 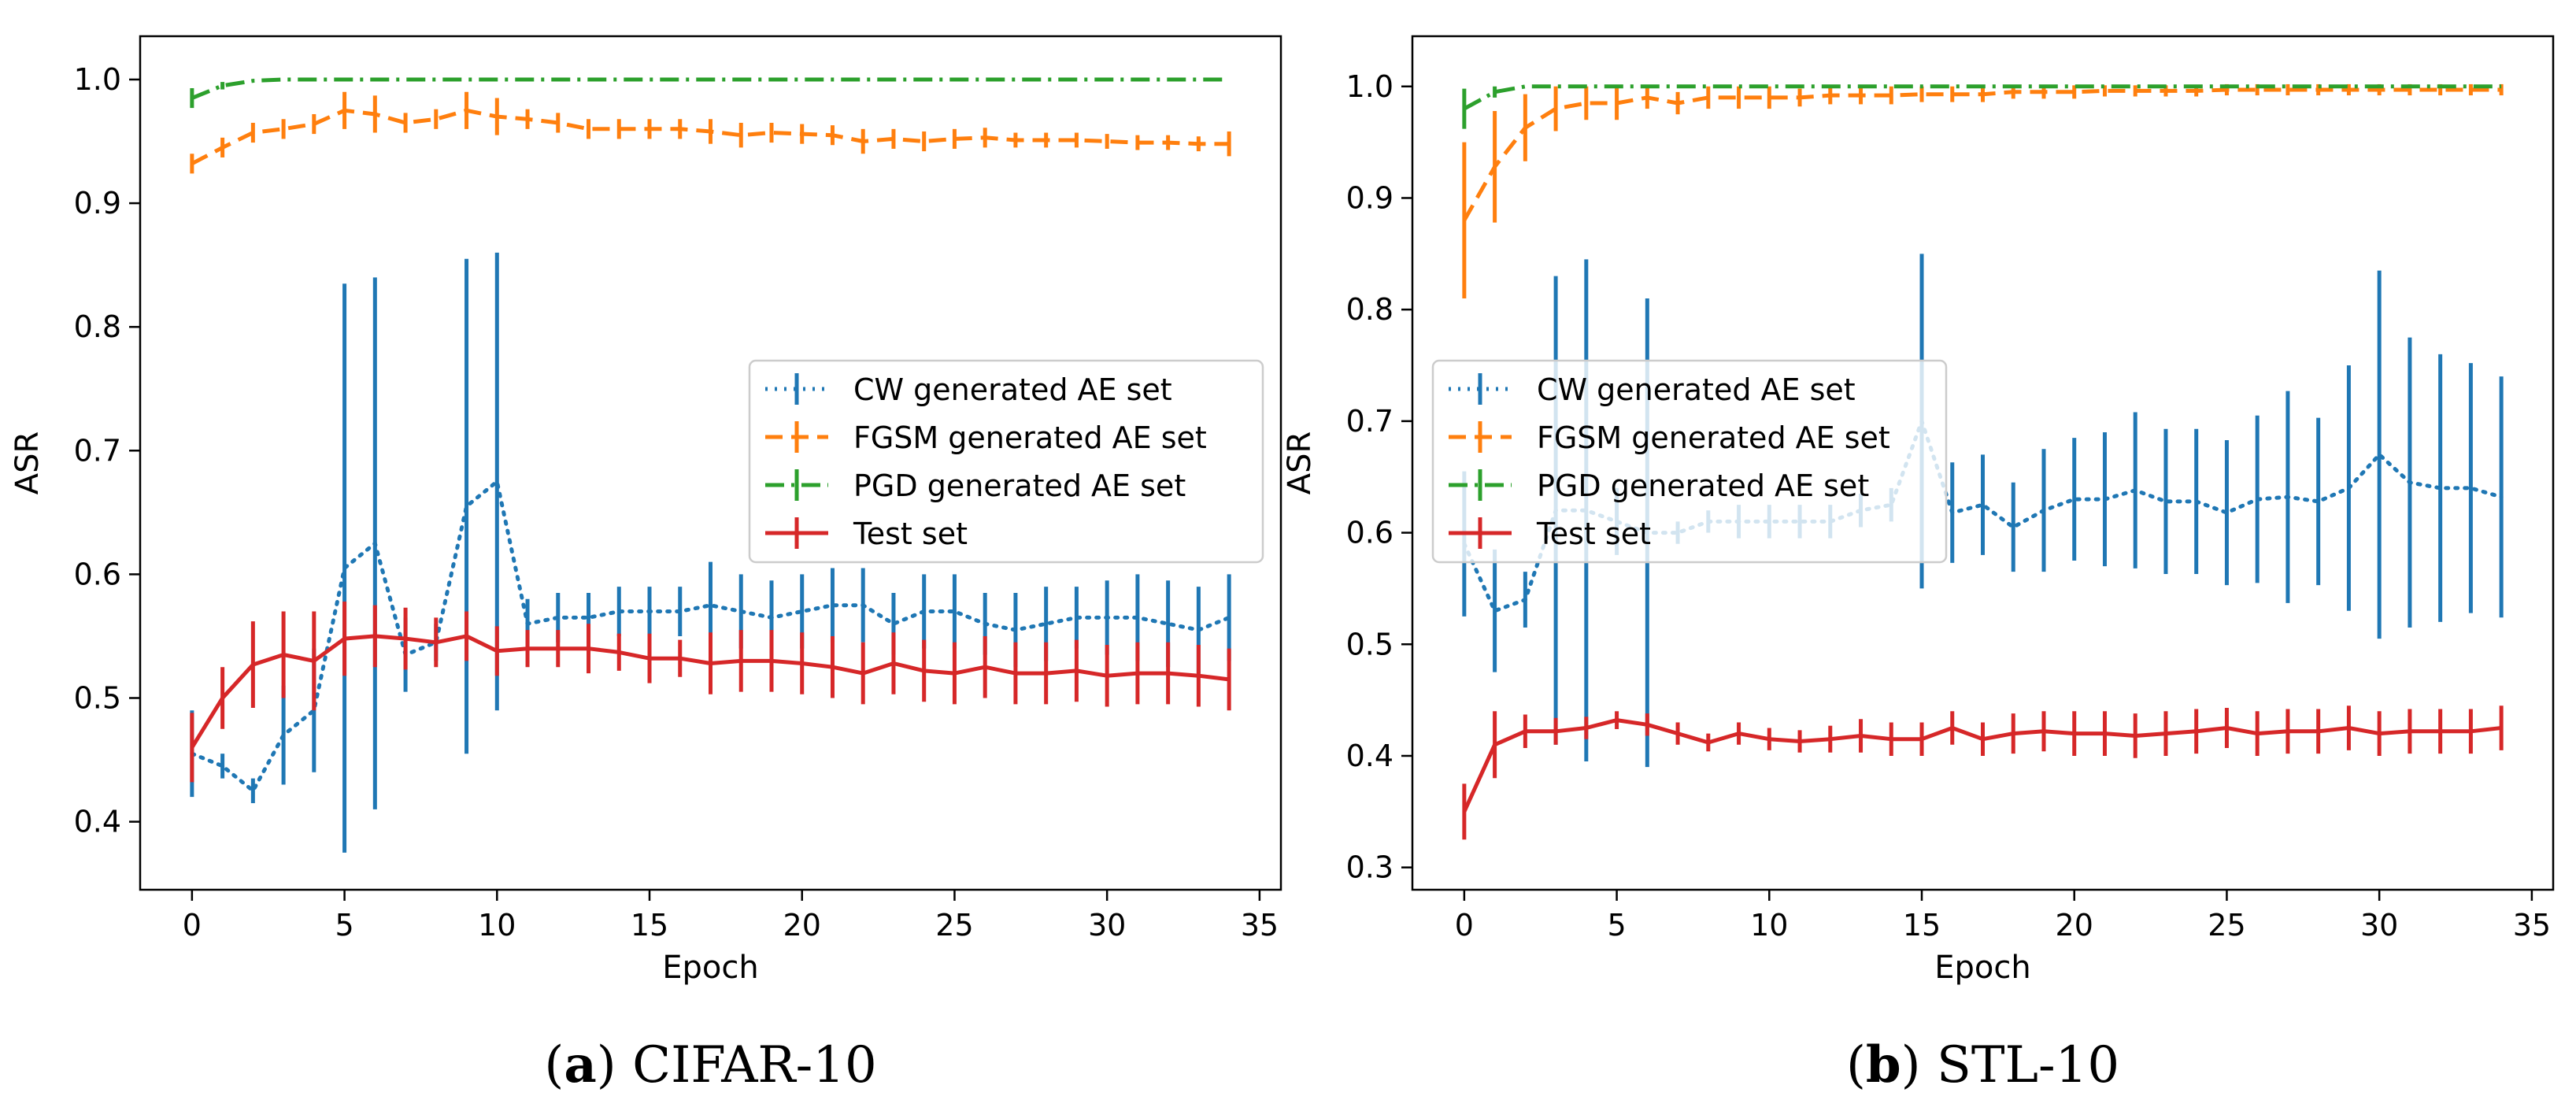 I want to click on caption-letter: a, so click(x=580, y=1064).